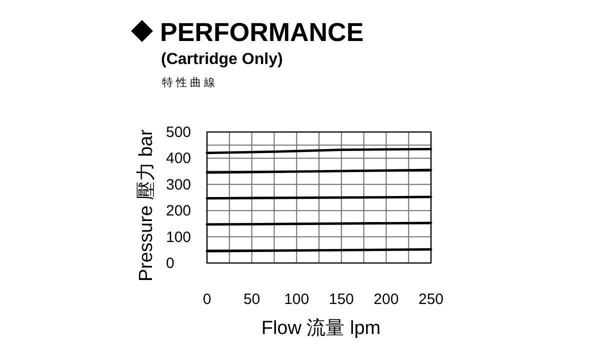 The image size is (600, 350). Describe the element at coordinates (321, 328) in the screenshot. I see `x-axis-title: Flow 流量 lpm` at that location.